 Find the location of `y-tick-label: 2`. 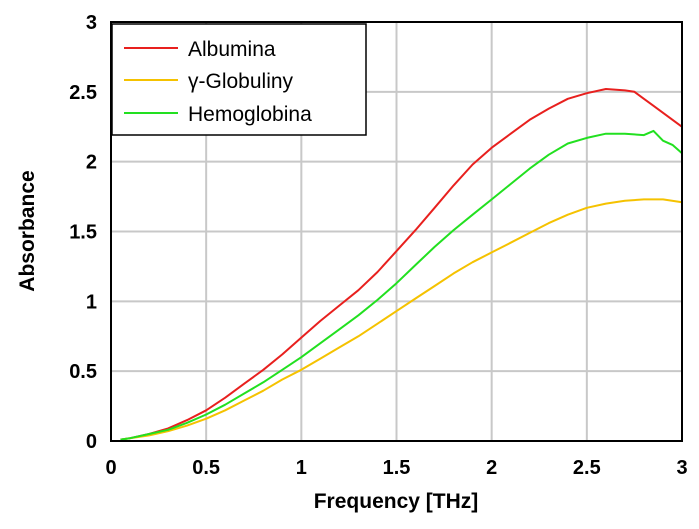

y-tick-label: 2 is located at coordinates (91, 163).